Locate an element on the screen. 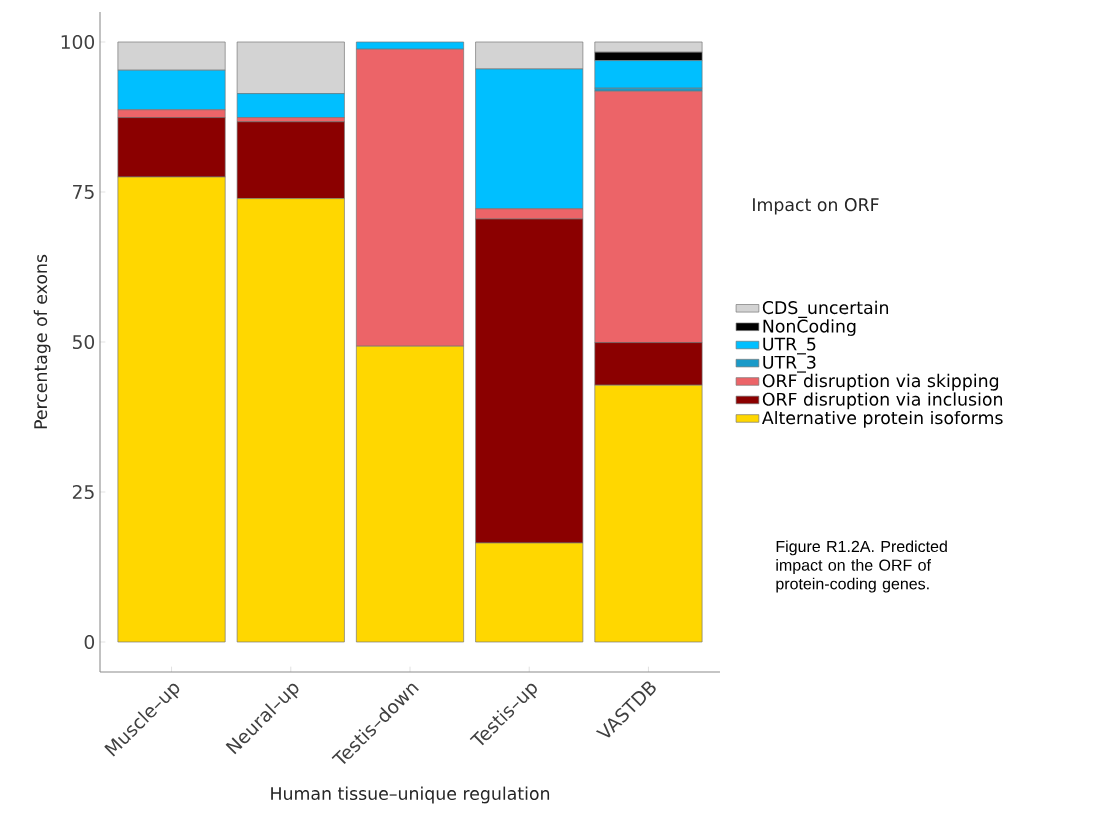 The height and width of the screenshot is (829, 1101). legend-label: CDS_uncertain is located at coordinates (825, 309).